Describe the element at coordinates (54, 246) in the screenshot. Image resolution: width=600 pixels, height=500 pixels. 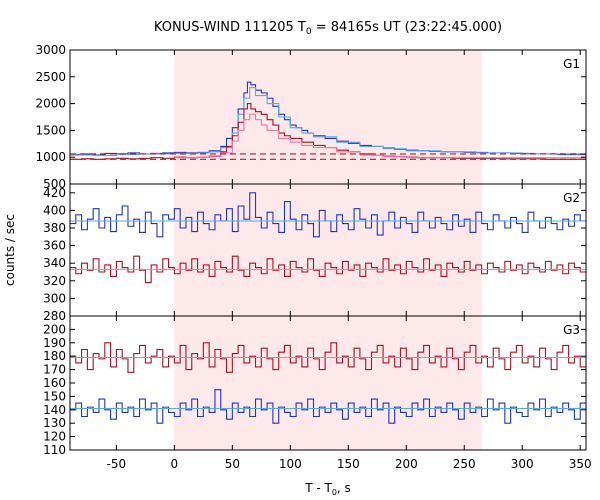
I see `y-tick-label: 360` at that location.